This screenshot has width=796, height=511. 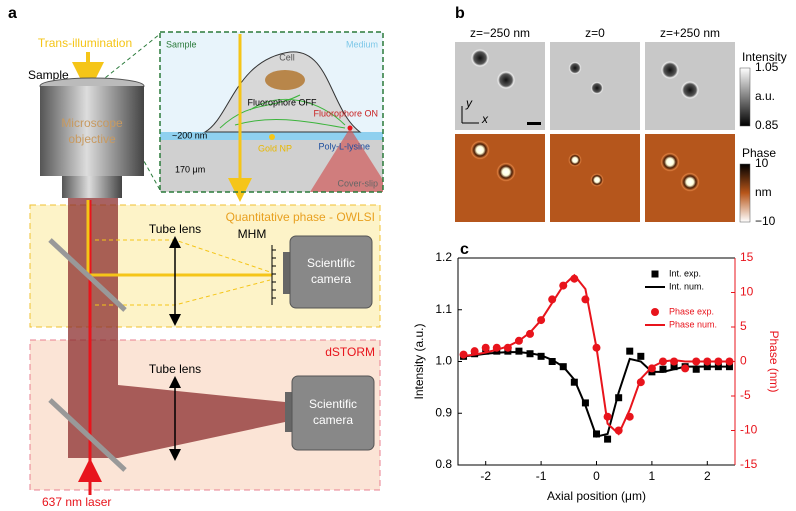 What do you see at coordinates (189, 135) in the screenshot?
I see `label: ~200 nm` at bounding box center [189, 135].